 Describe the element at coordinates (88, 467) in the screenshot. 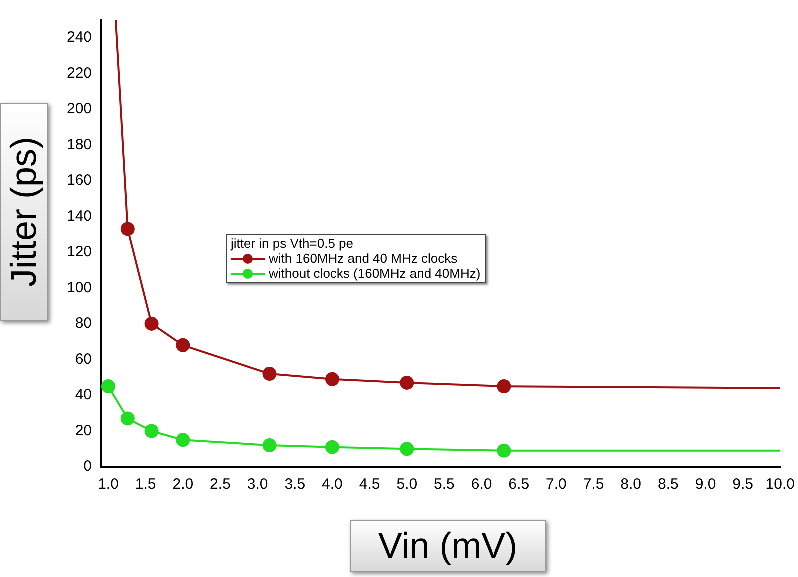

I see `y-tick-label: 0` at that location.